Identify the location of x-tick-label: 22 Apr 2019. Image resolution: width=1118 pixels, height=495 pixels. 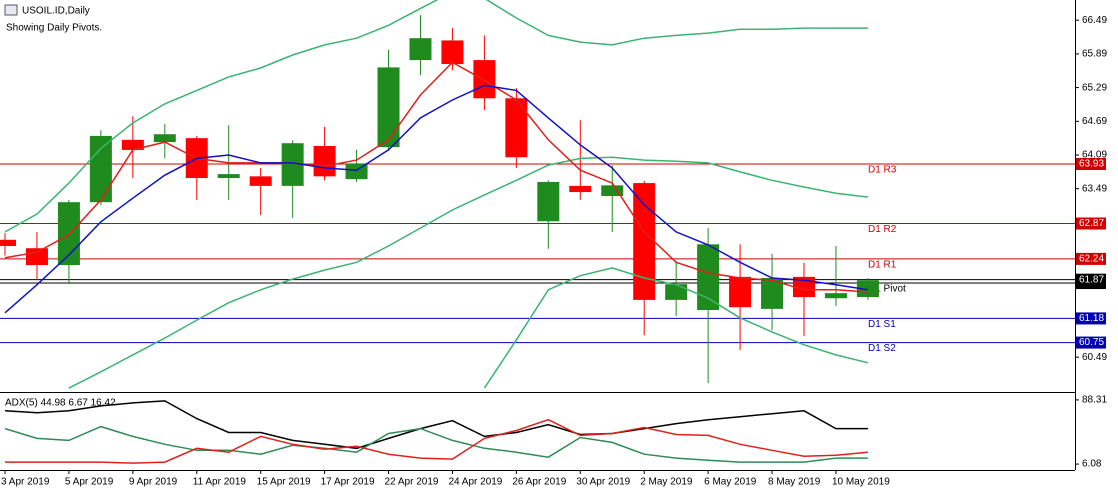
(412, 482).